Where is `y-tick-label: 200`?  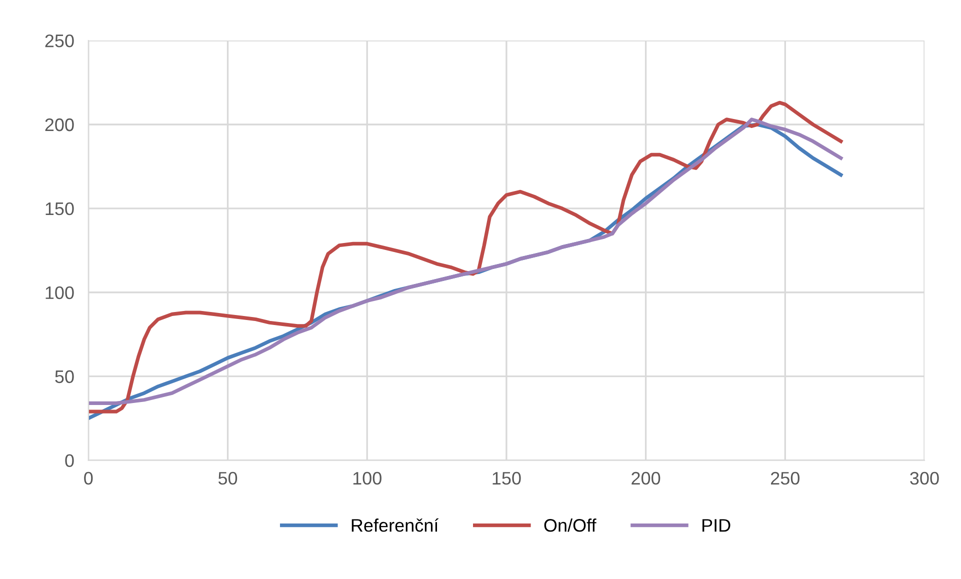 y-tick-label: 200 is located at coordinates (59, 125).